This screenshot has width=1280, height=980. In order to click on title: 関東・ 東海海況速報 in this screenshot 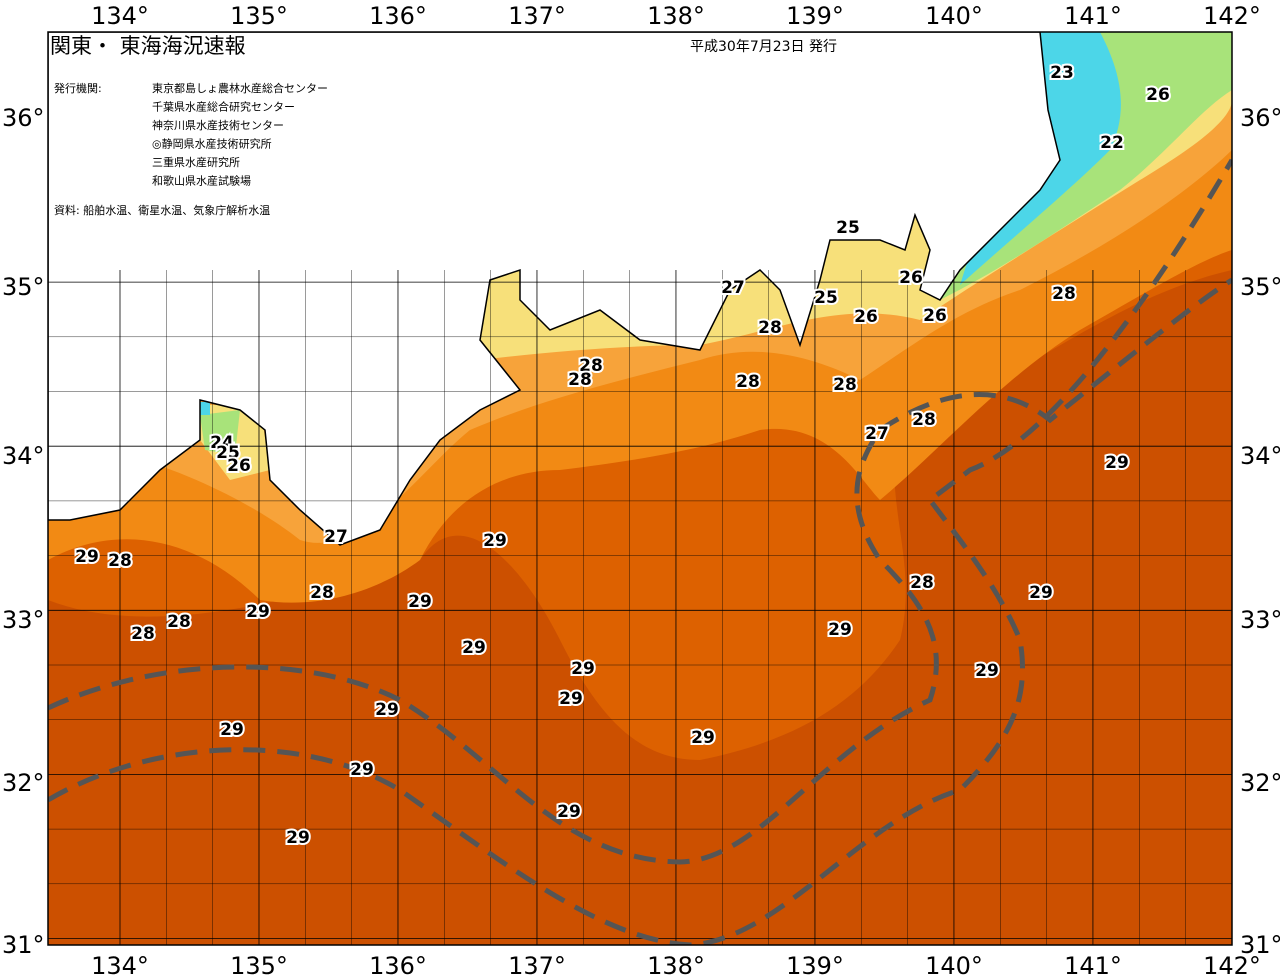, I will do `click(148, 46)`.